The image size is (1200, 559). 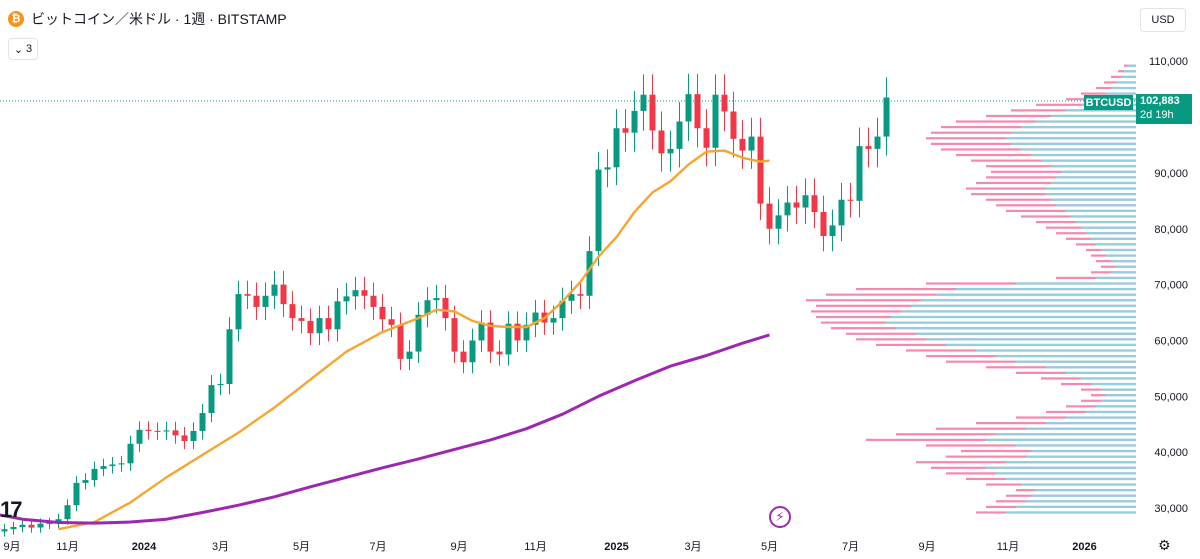 What do you see at coordinates (1157, 115) in the screenshot?
I see `bar-countdown: 2d 19h` at bounding box center [1157, 115].